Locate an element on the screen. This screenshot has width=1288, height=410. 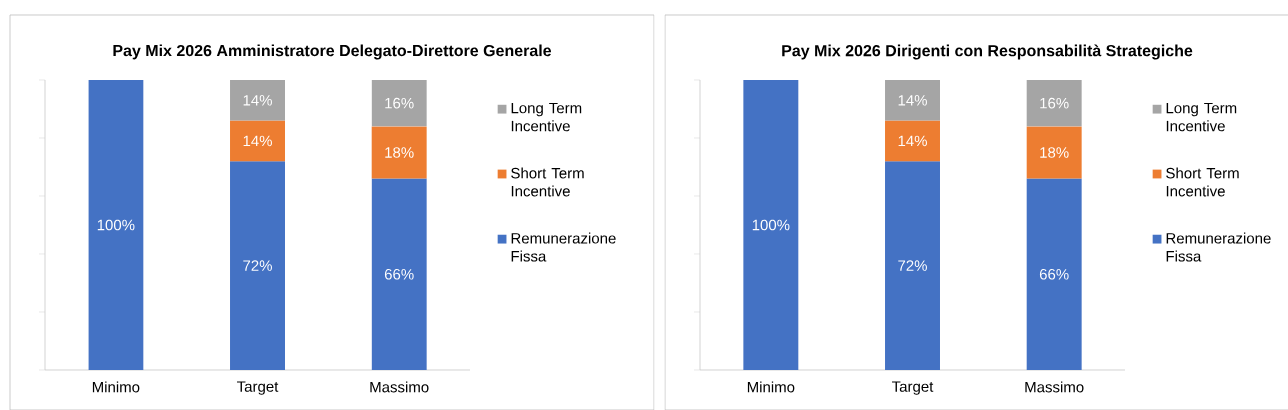
chart-title: Pay Mix 2026 Amministratore Delegato-Direttore Generale is located at coordinates (332, 52).